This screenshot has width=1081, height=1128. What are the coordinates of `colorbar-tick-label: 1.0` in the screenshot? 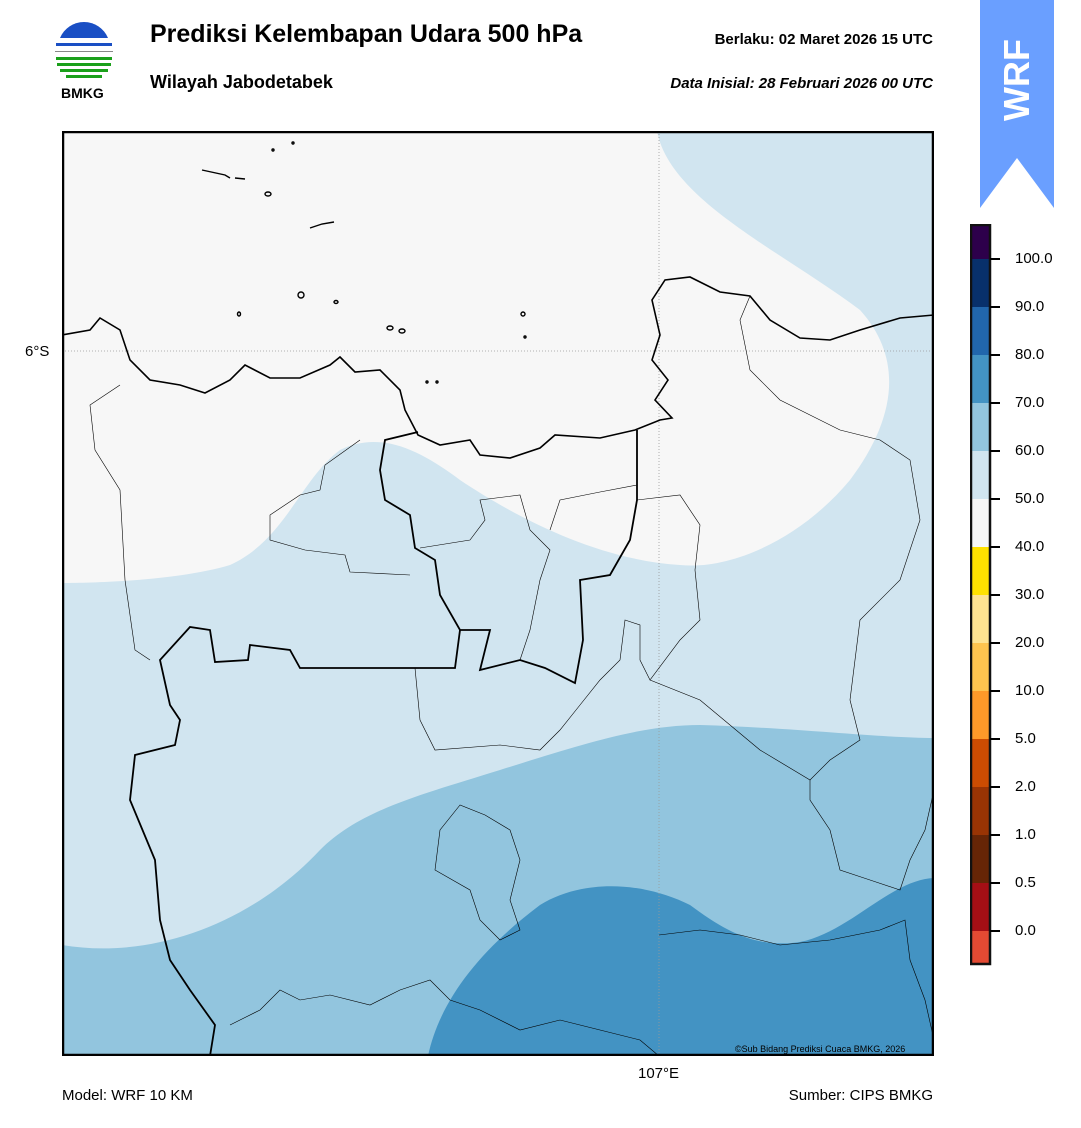 It's located at (1025, 834).